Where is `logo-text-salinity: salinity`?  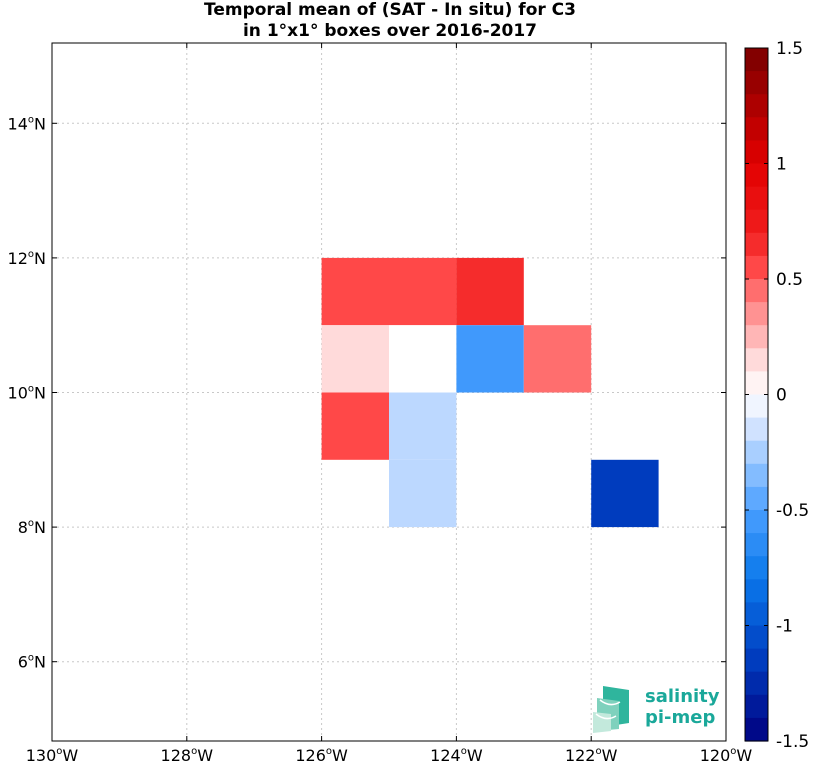 logo-text-salinity: salinity is located at coordinates (682, 696).